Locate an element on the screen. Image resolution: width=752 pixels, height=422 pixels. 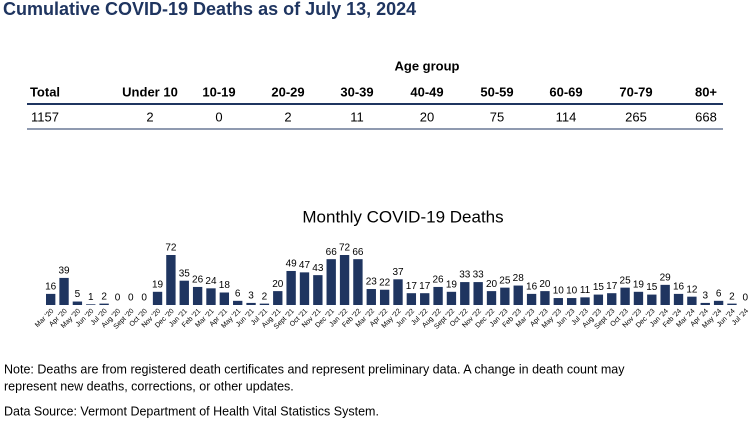
value-label: 10 is located at coordinates (559, 291).